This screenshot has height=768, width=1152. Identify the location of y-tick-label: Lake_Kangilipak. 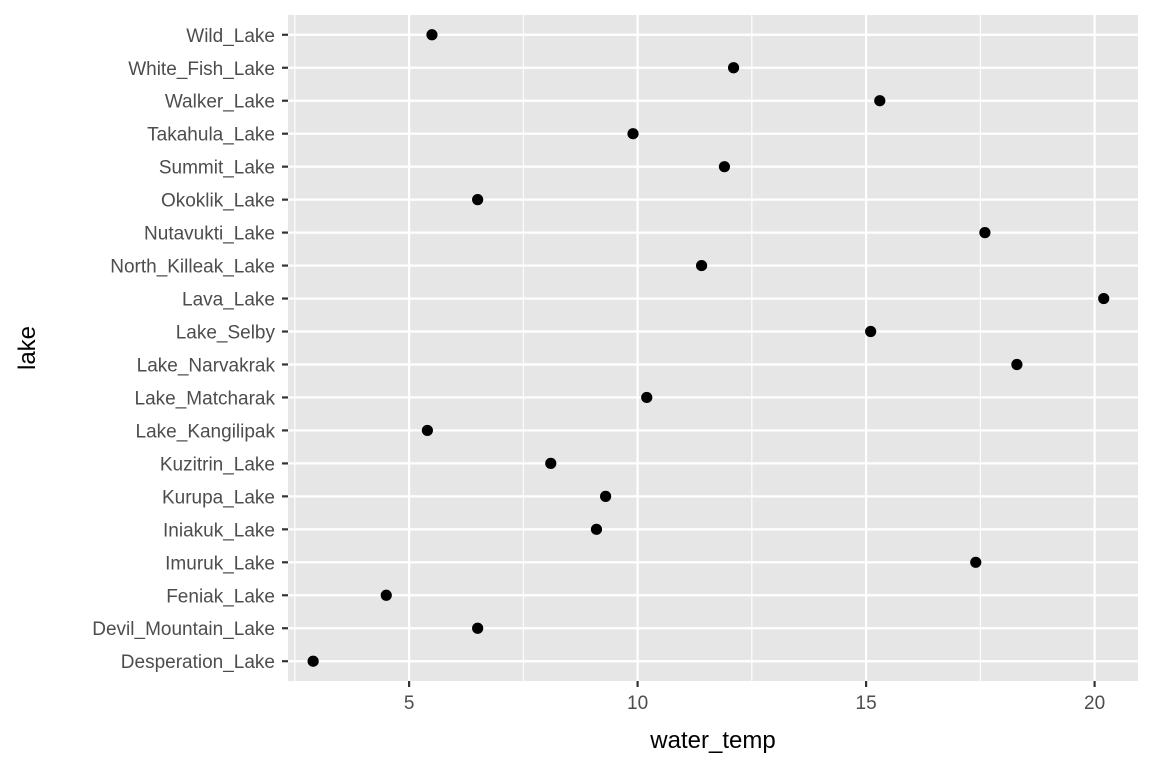
(206, 431).